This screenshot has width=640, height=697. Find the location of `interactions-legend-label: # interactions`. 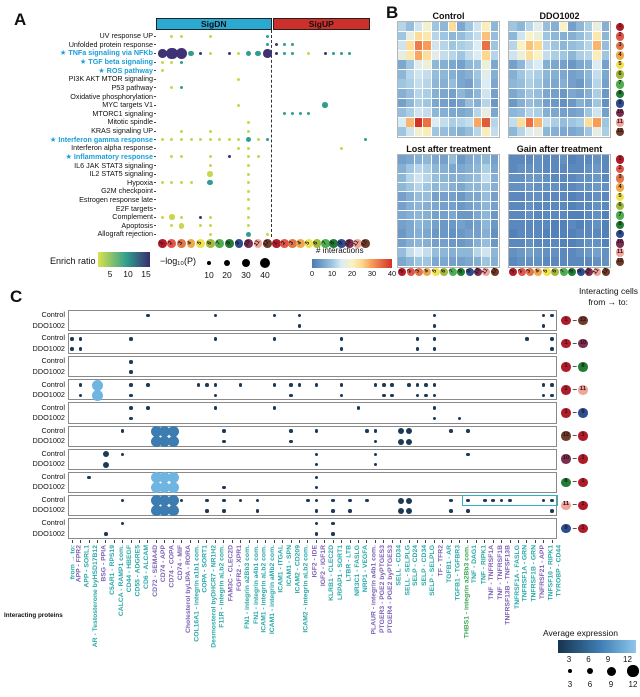

interactions-legend-label: # interactions is located at coordinates (340, 250).